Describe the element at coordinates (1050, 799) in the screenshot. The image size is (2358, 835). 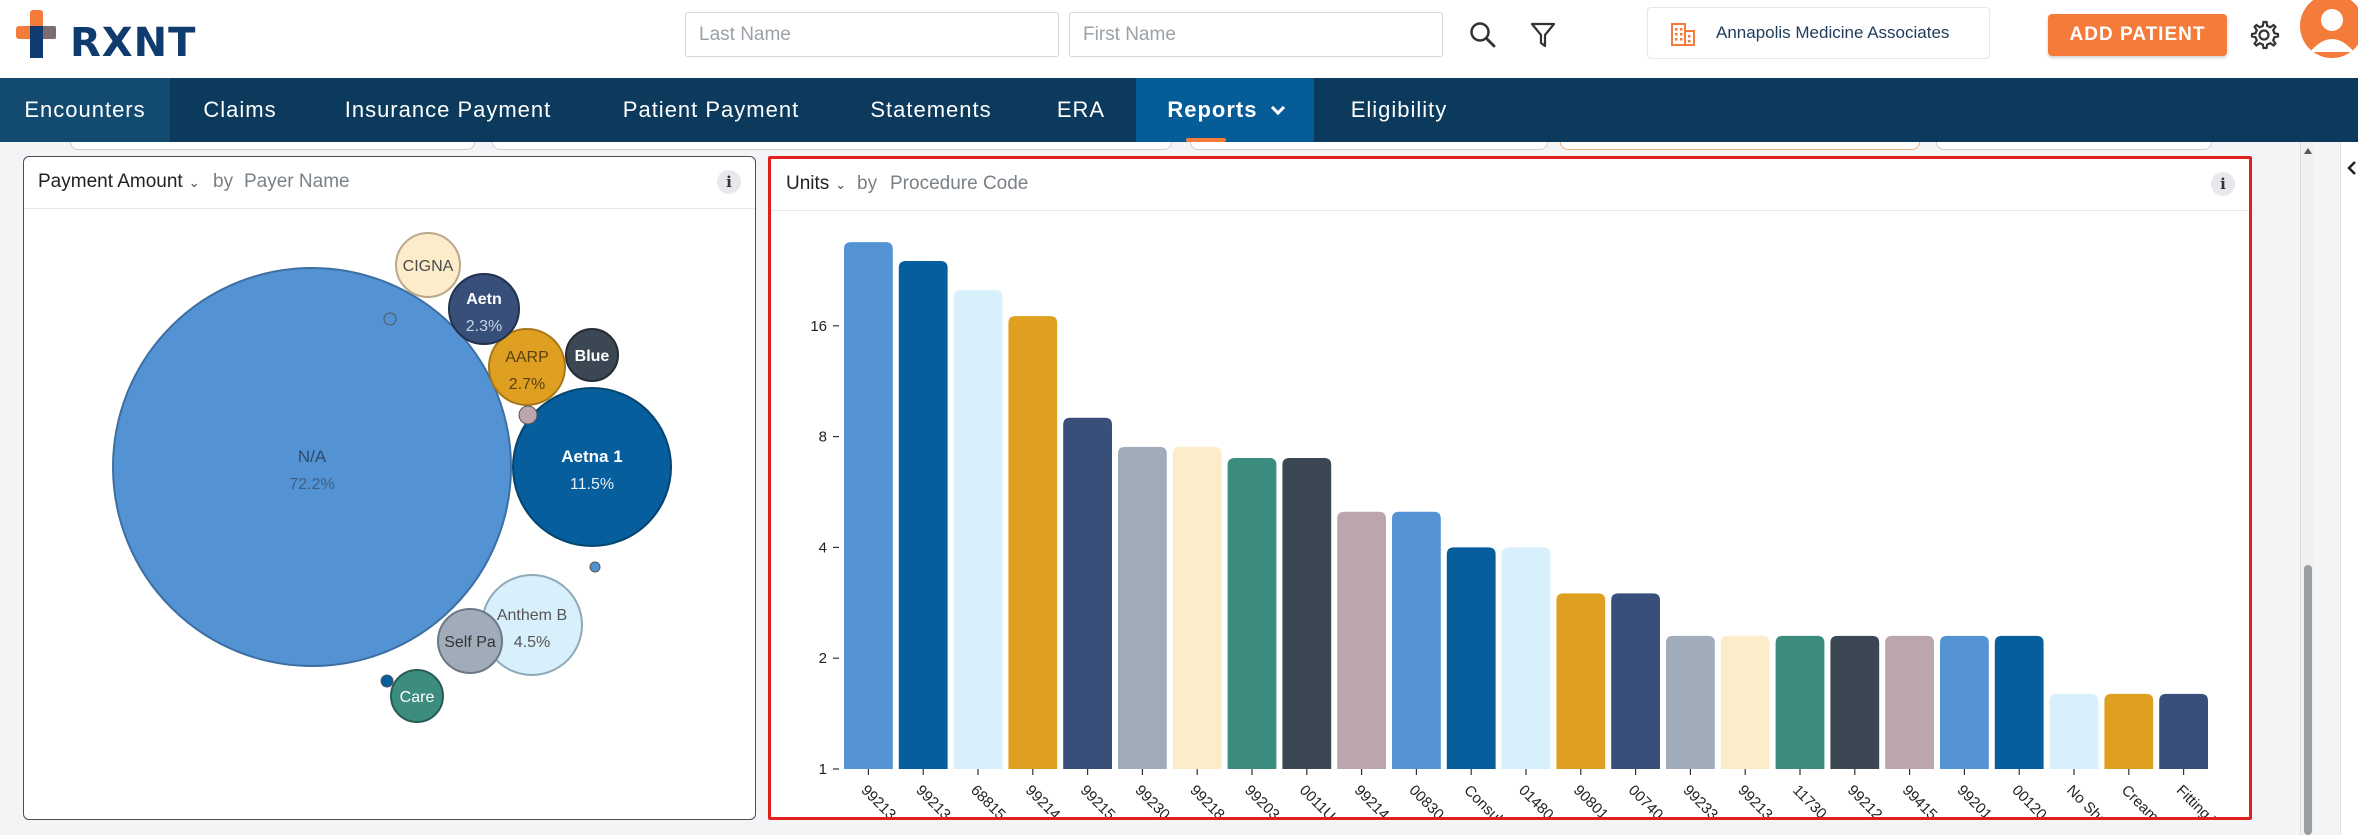
I see `x-tick-label: 99214 10` at that location.